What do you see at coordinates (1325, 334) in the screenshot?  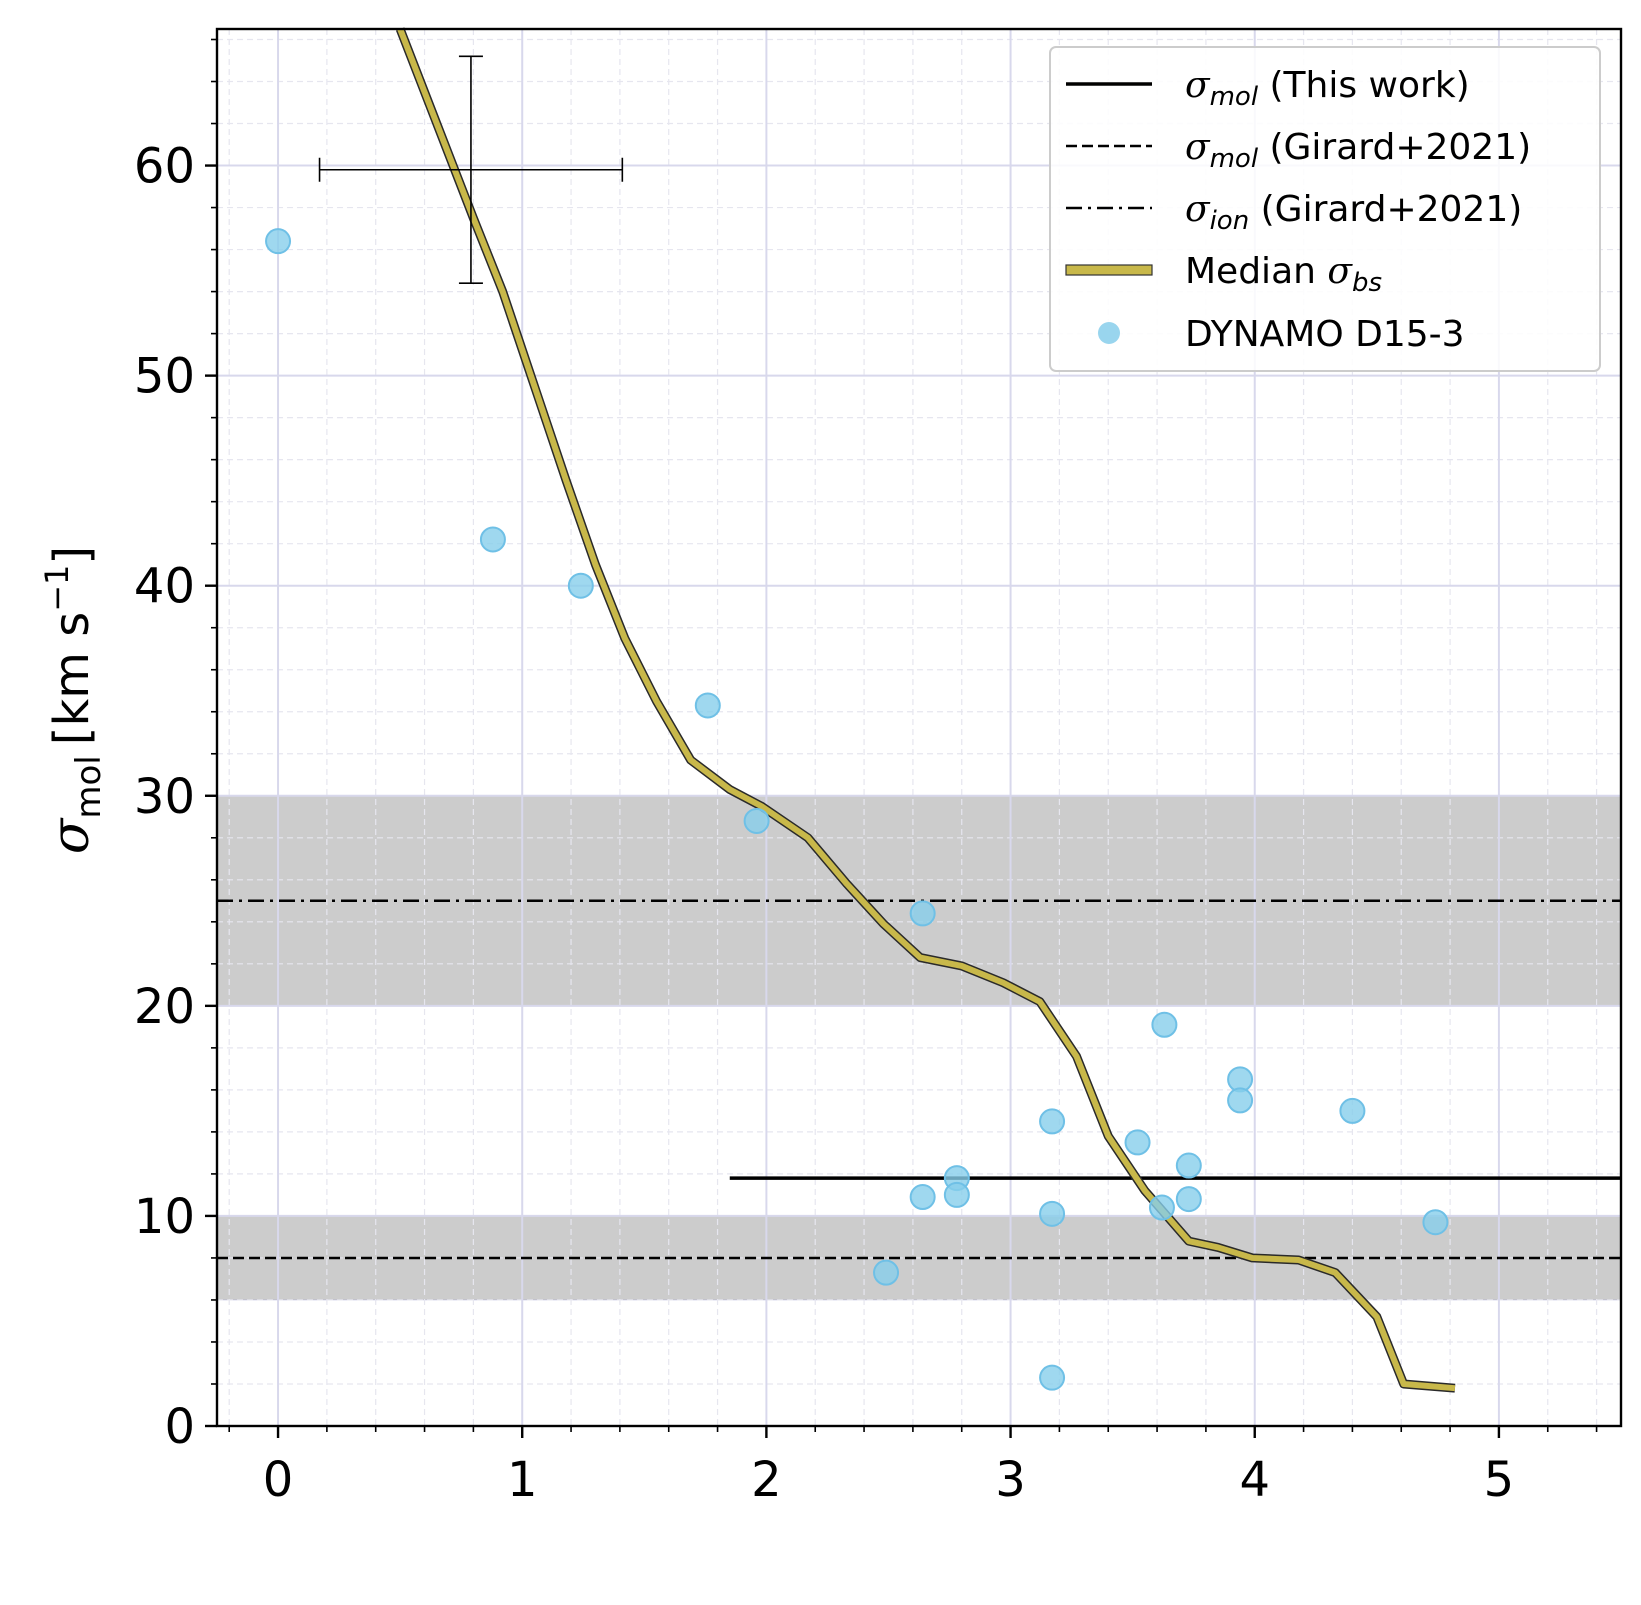 I see `legend-label-dynamo: DYNAMO D15-3` at bounding box center [1325, 334].